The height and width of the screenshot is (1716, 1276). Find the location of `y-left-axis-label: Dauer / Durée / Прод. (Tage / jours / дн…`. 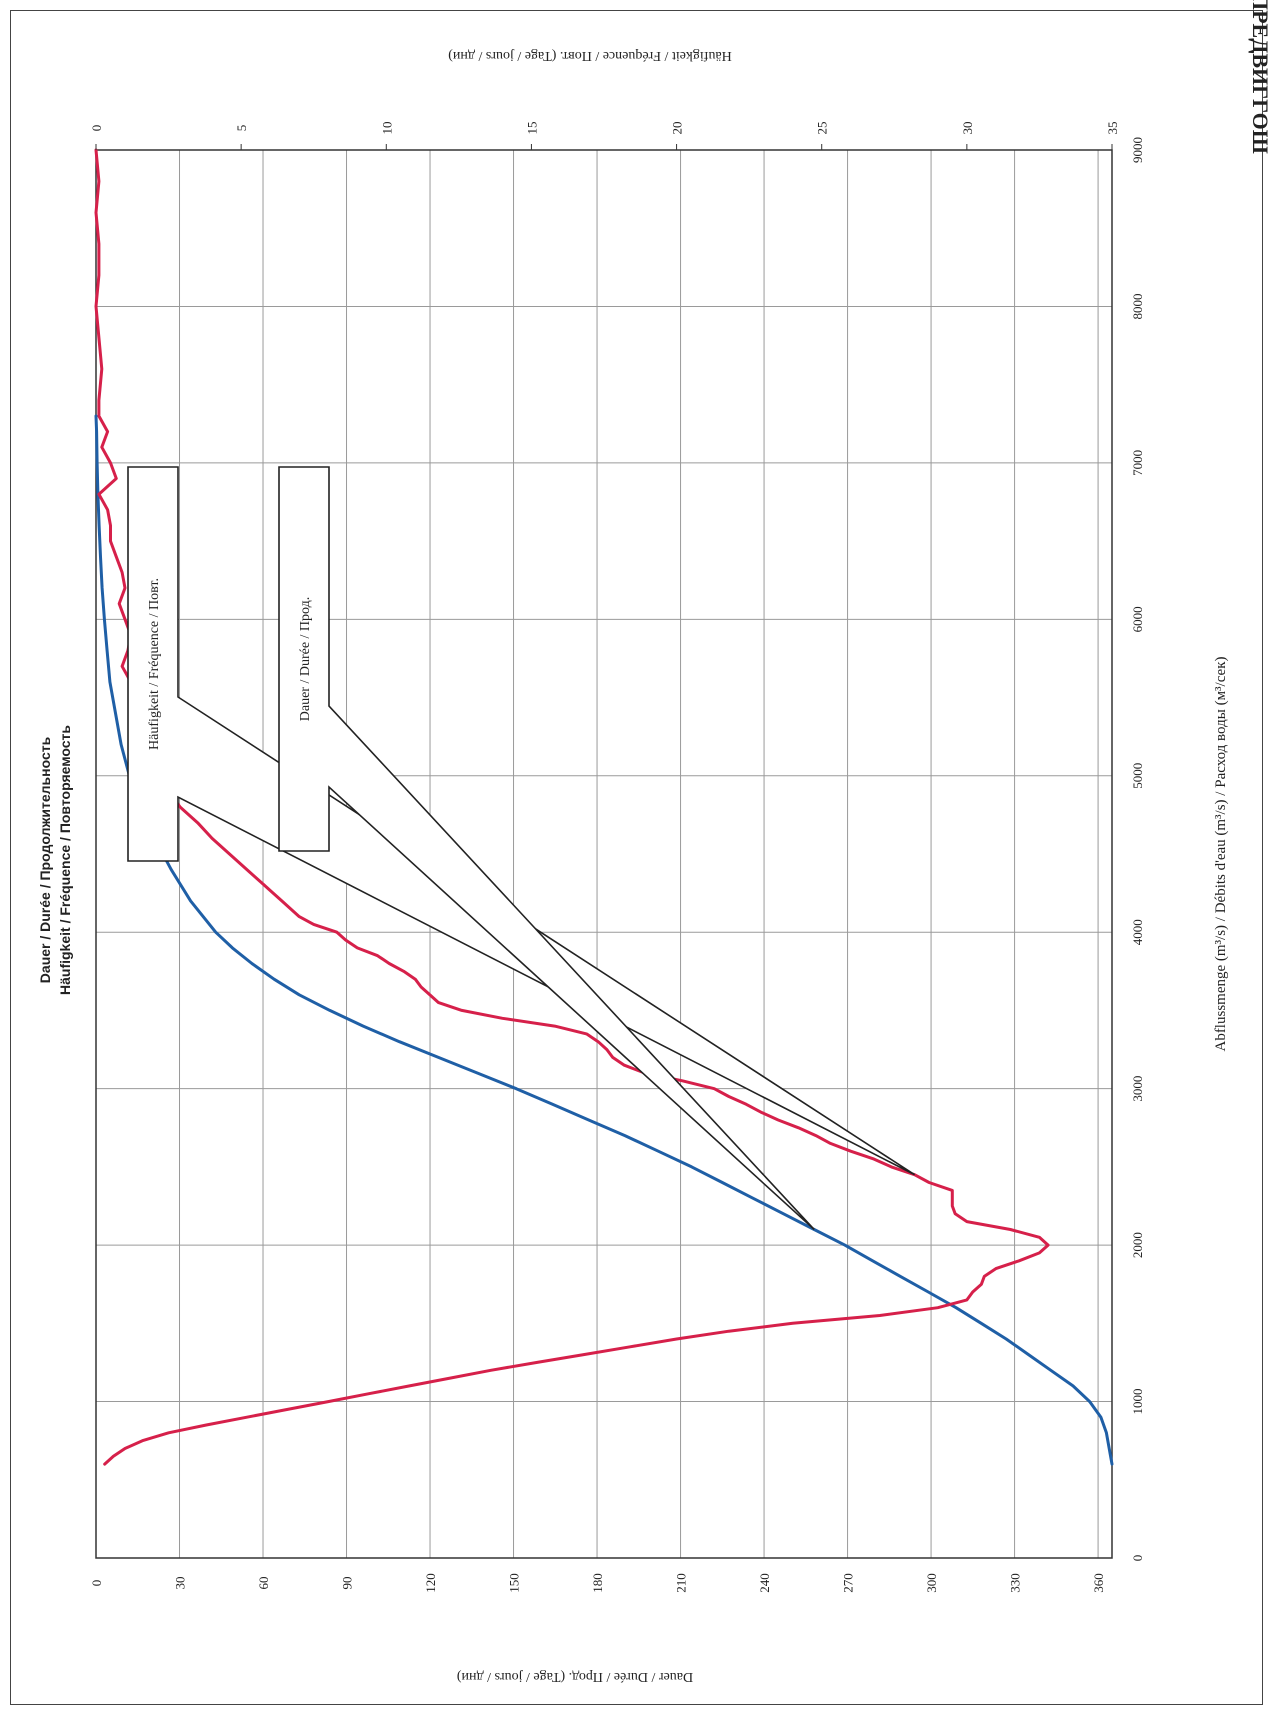

y-left-axis-label: Dauer / Durée / Прод. (Tage / jours / дн… is located at coordinates (575, 1676).